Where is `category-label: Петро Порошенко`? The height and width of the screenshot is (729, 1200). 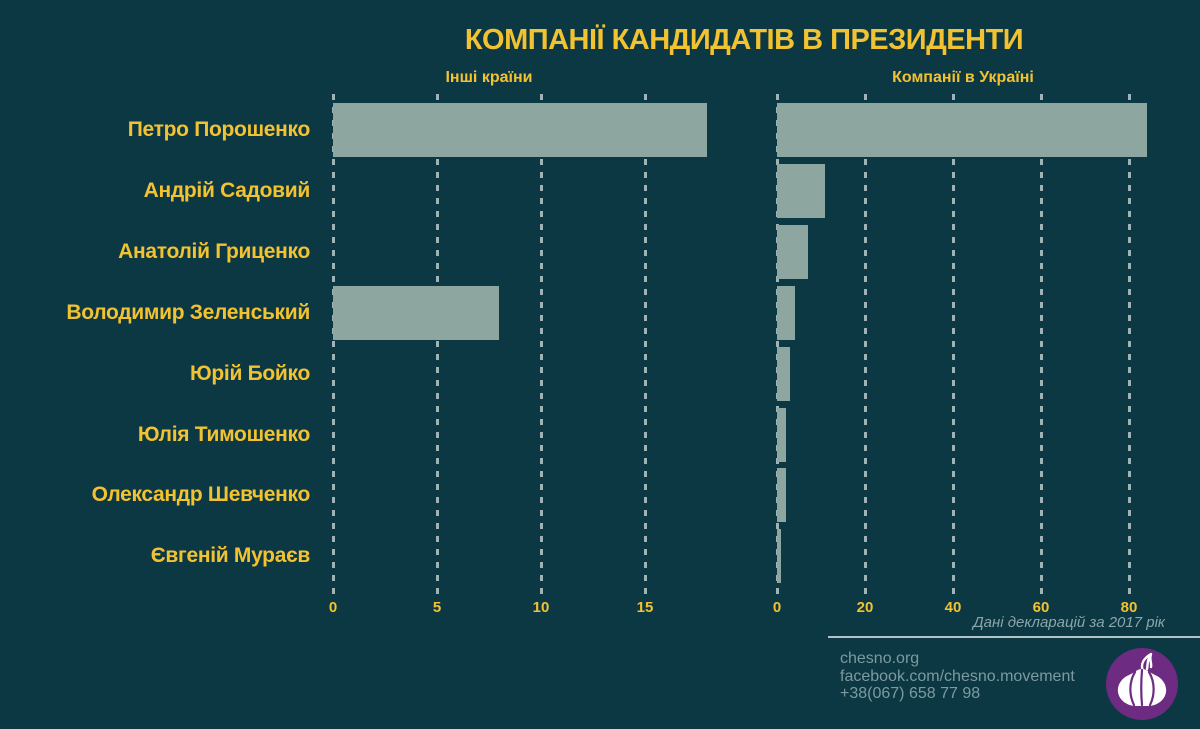
category-label: Петро Порошенко is located at coordinates (219, 129).